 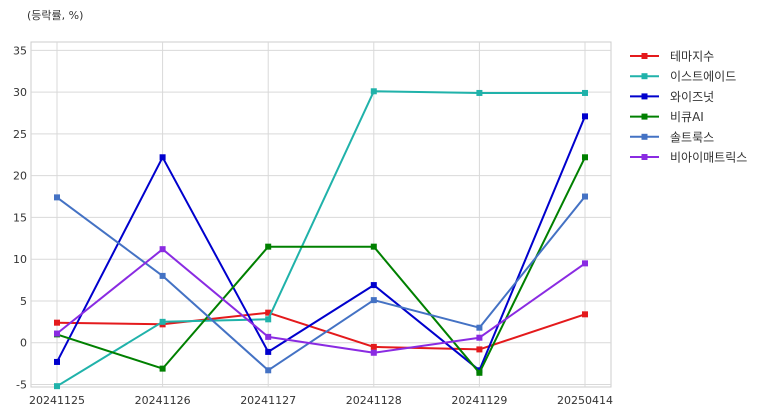 I want to click on legend-label: 와이즈넛, so click(x=692, y=97).